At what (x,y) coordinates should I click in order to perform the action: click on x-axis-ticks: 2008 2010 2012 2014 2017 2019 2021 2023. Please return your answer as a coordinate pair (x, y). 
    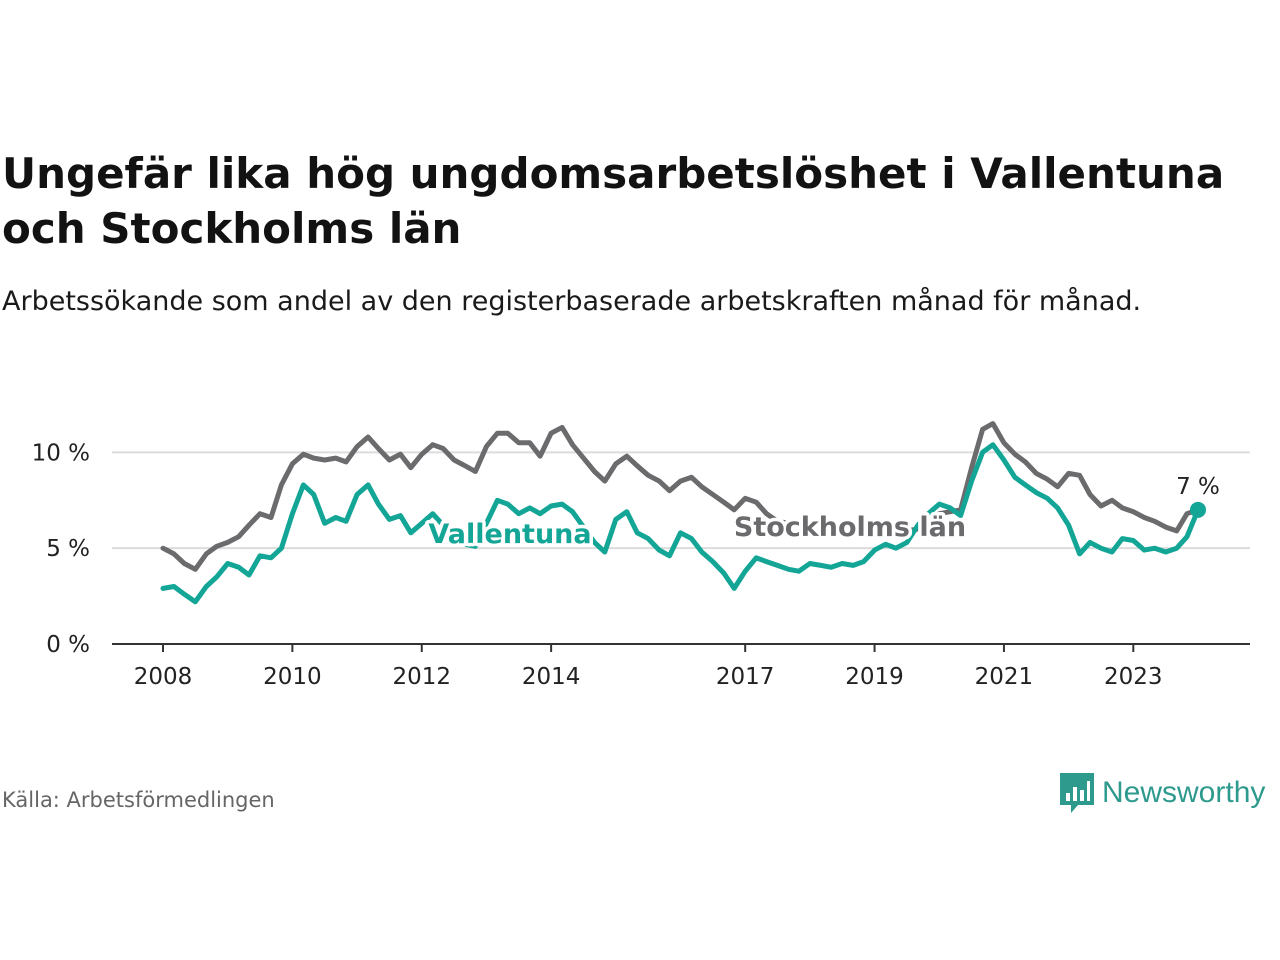
    Looking at the image, I should click on (648, 667).